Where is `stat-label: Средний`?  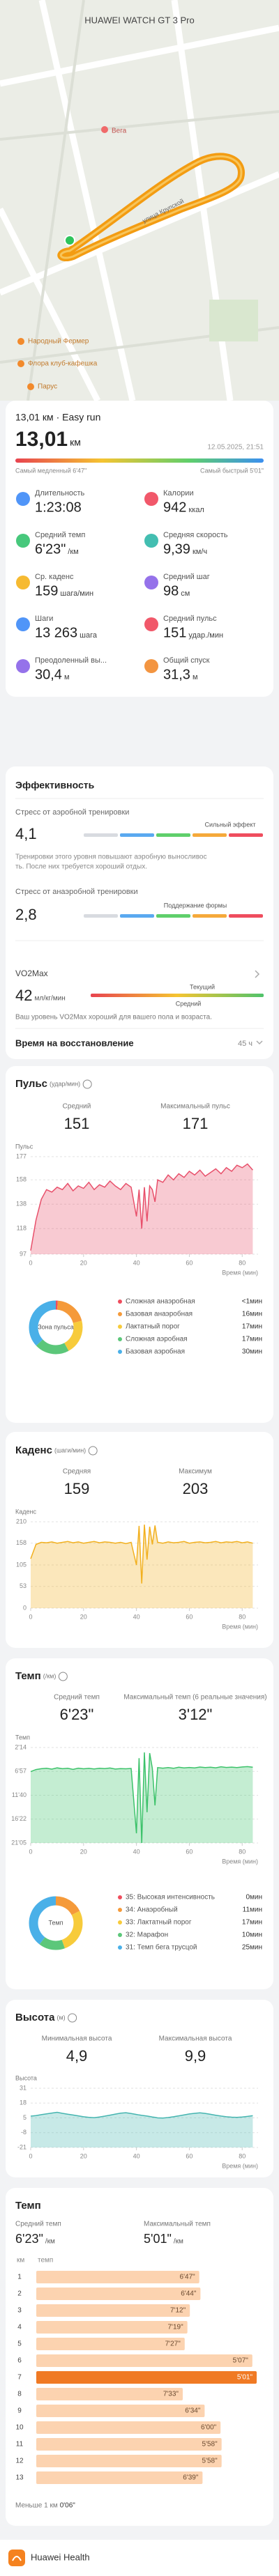 stat-label: Средний is located at coordinates (77, 1107).